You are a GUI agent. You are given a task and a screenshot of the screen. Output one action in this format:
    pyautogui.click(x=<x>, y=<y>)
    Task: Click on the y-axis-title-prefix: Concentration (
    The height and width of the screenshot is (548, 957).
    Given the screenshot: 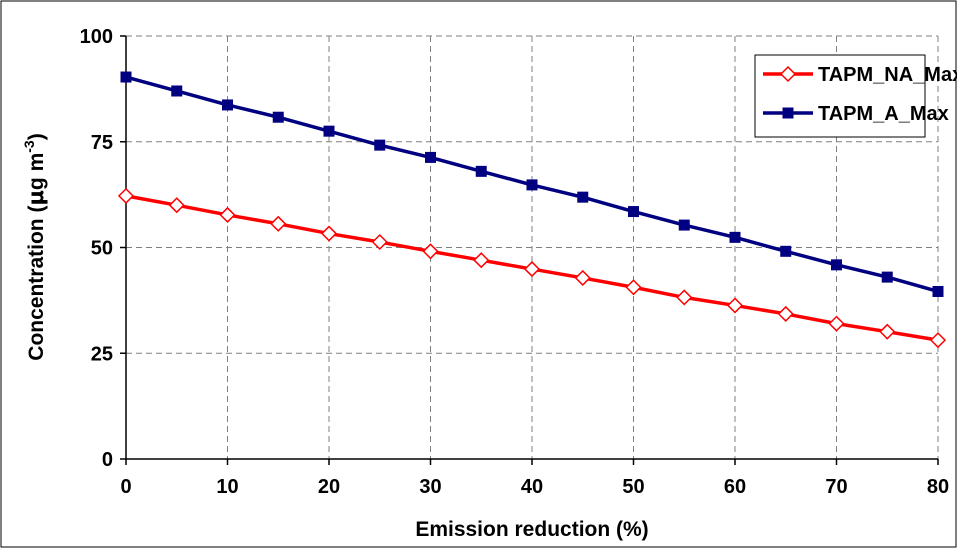 What is the action you would take?
    pyautogui.click(x=36, y=283)
    